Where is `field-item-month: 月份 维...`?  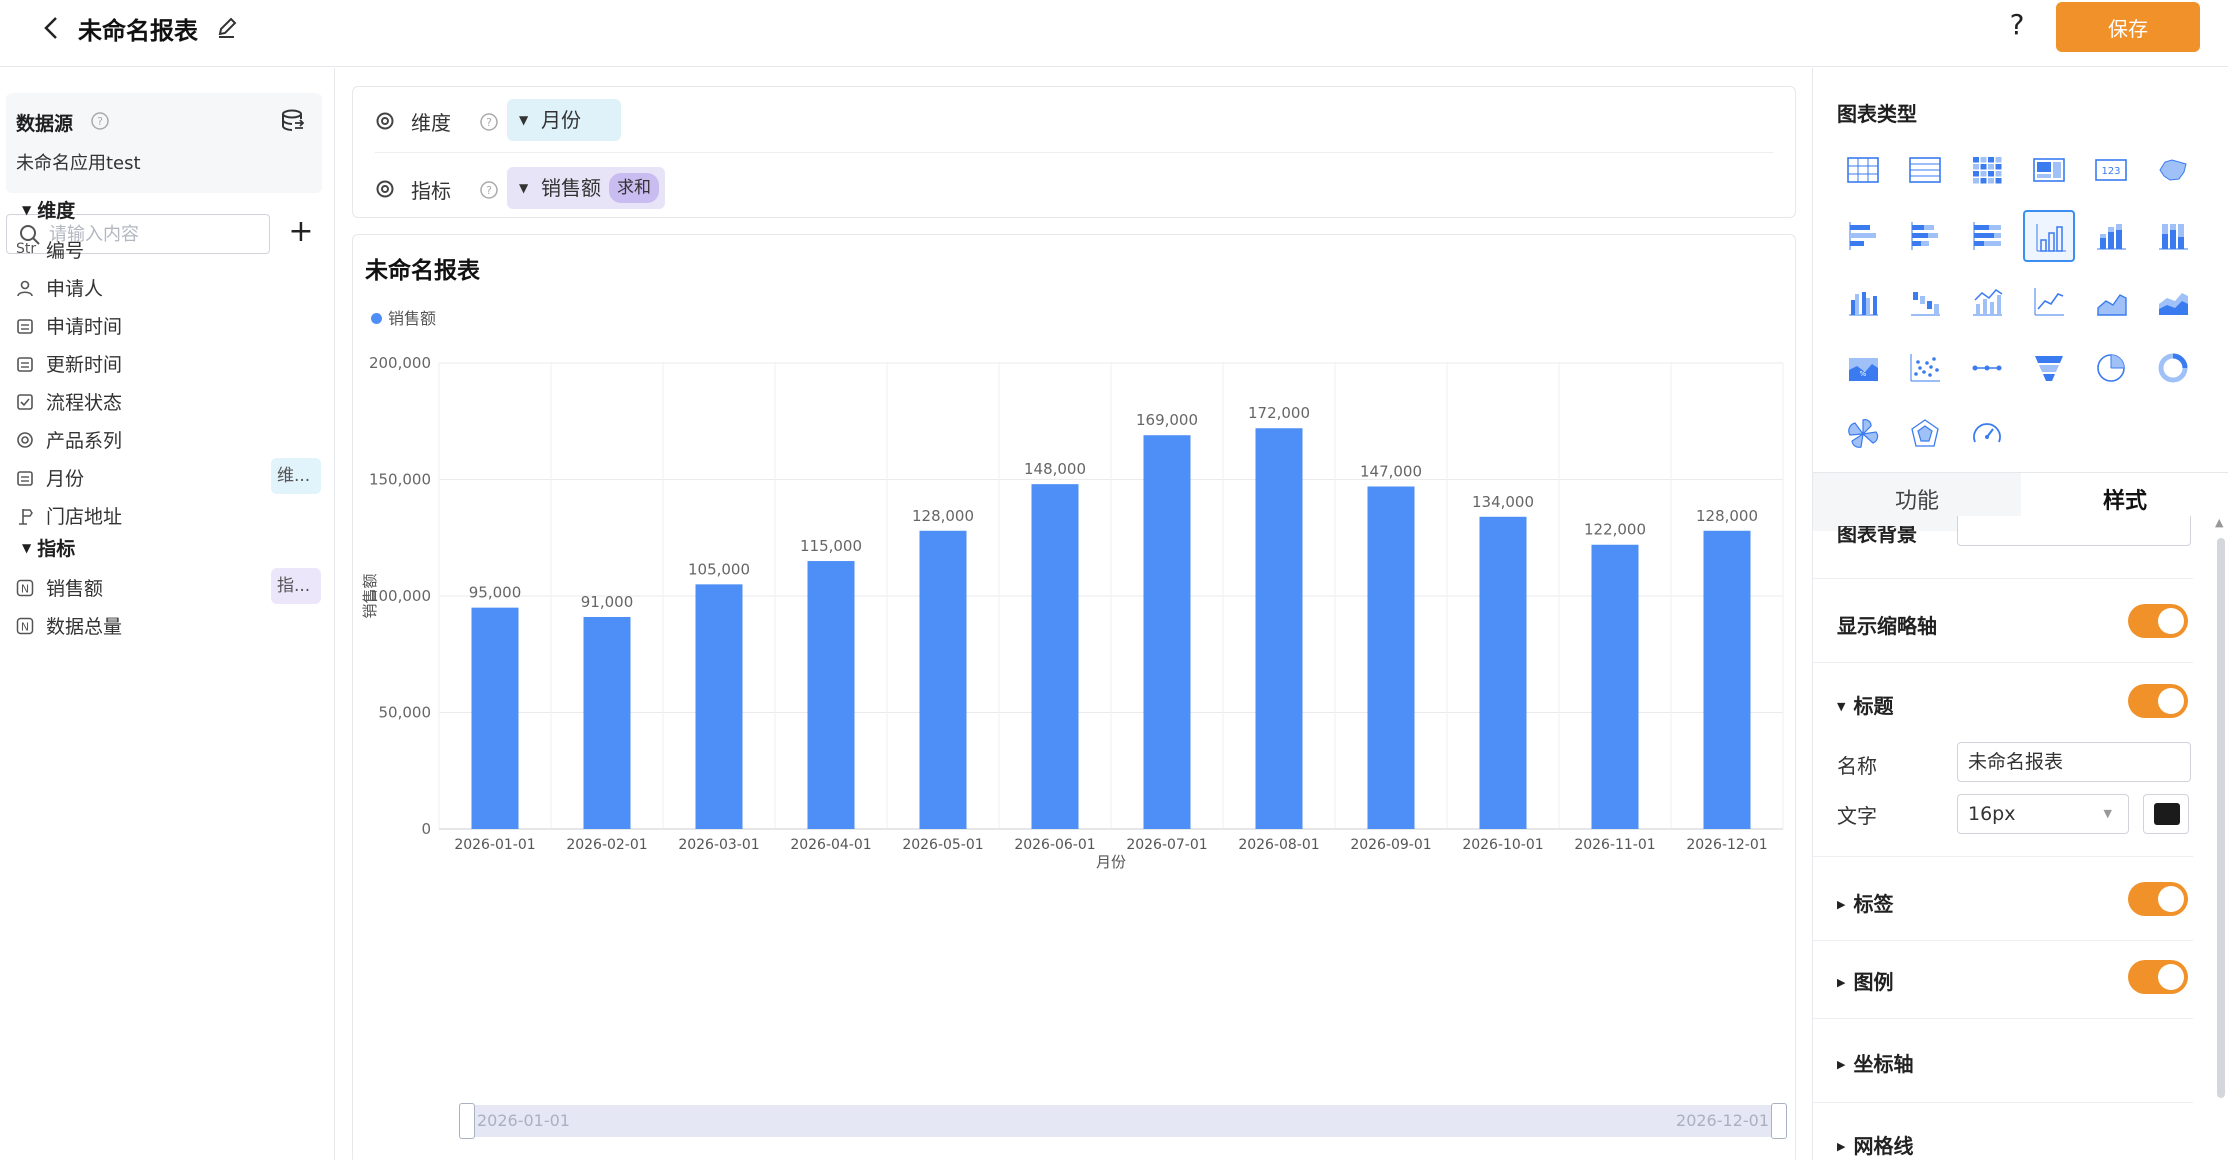
field-item-month: 月份 维... is located at coordinates (168, 478).